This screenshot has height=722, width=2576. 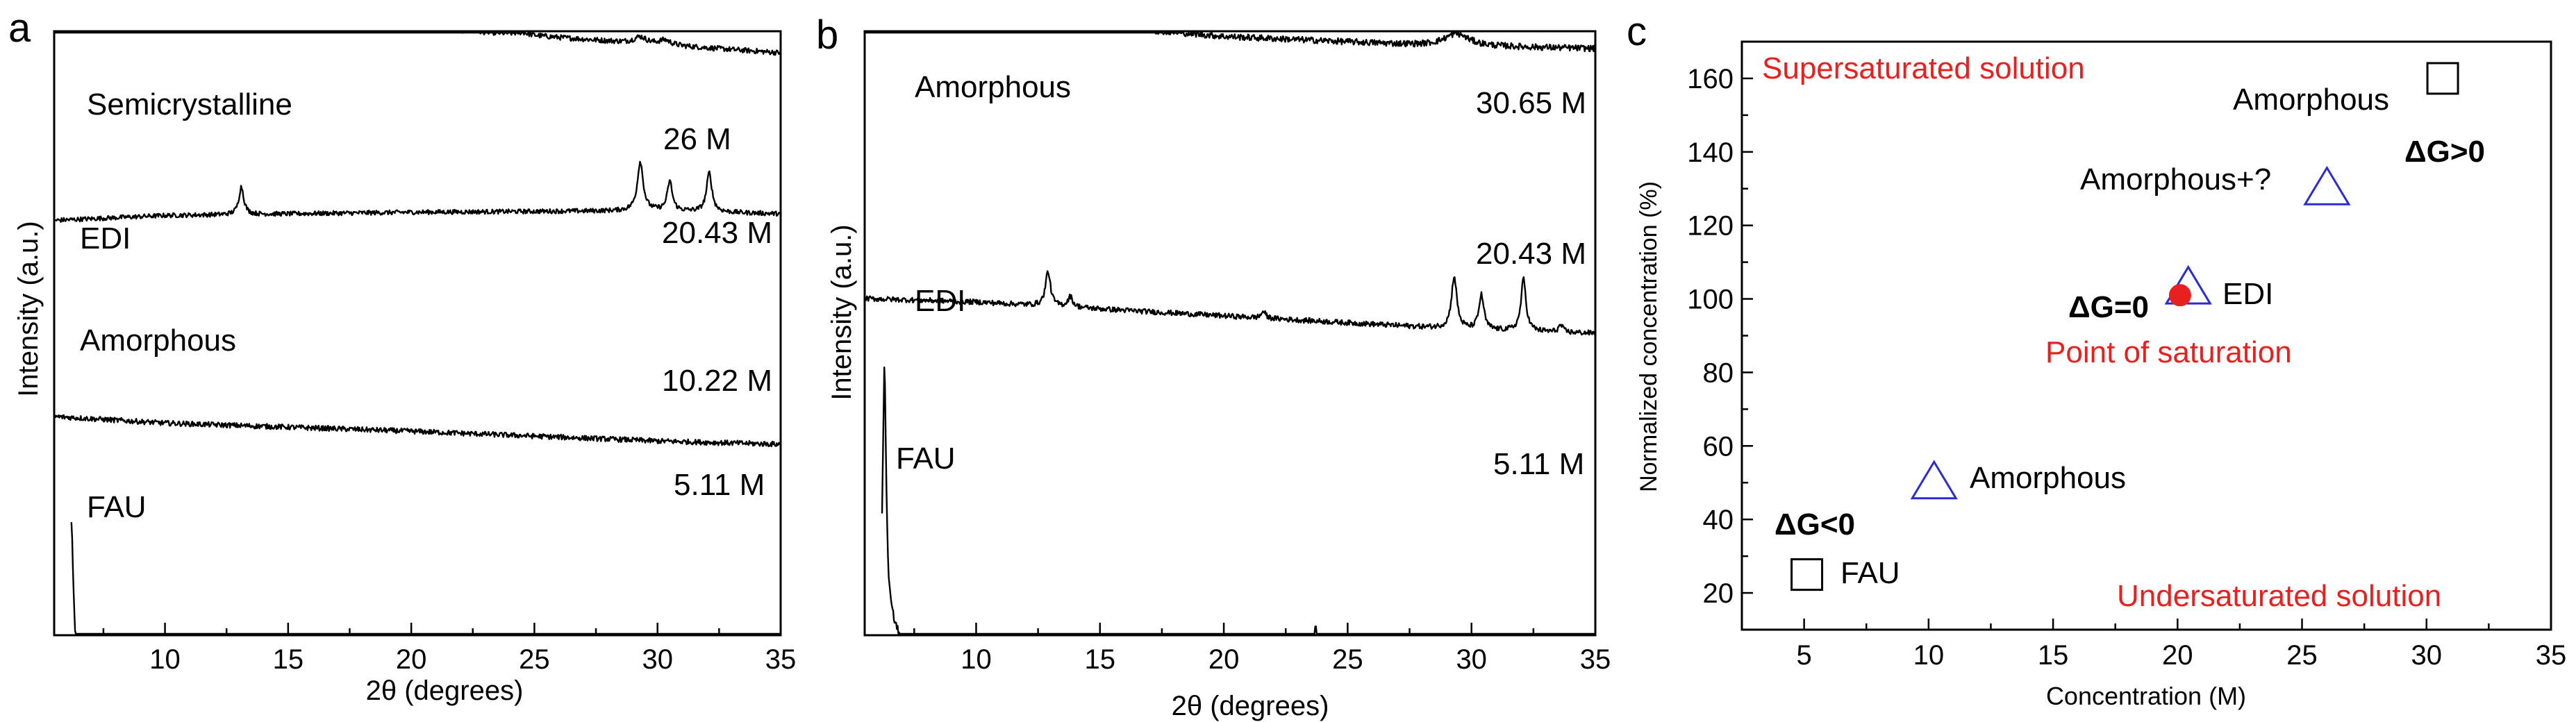 What do you see at coordinates (719, 485) in the screenshot?
I see `panel-a-conc-5: 5.11 M` at bounding box center [719, 485].